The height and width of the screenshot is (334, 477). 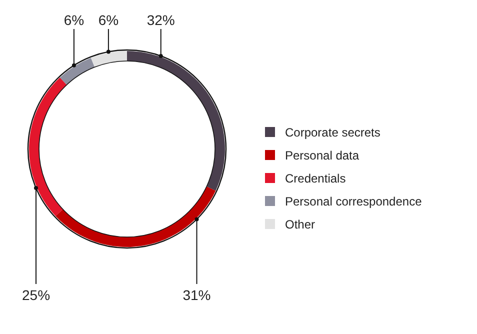 What do you see at coordinates (196, 295) in the screenshot?
I see `data-label: 31%` at bounding box center [196, 295].